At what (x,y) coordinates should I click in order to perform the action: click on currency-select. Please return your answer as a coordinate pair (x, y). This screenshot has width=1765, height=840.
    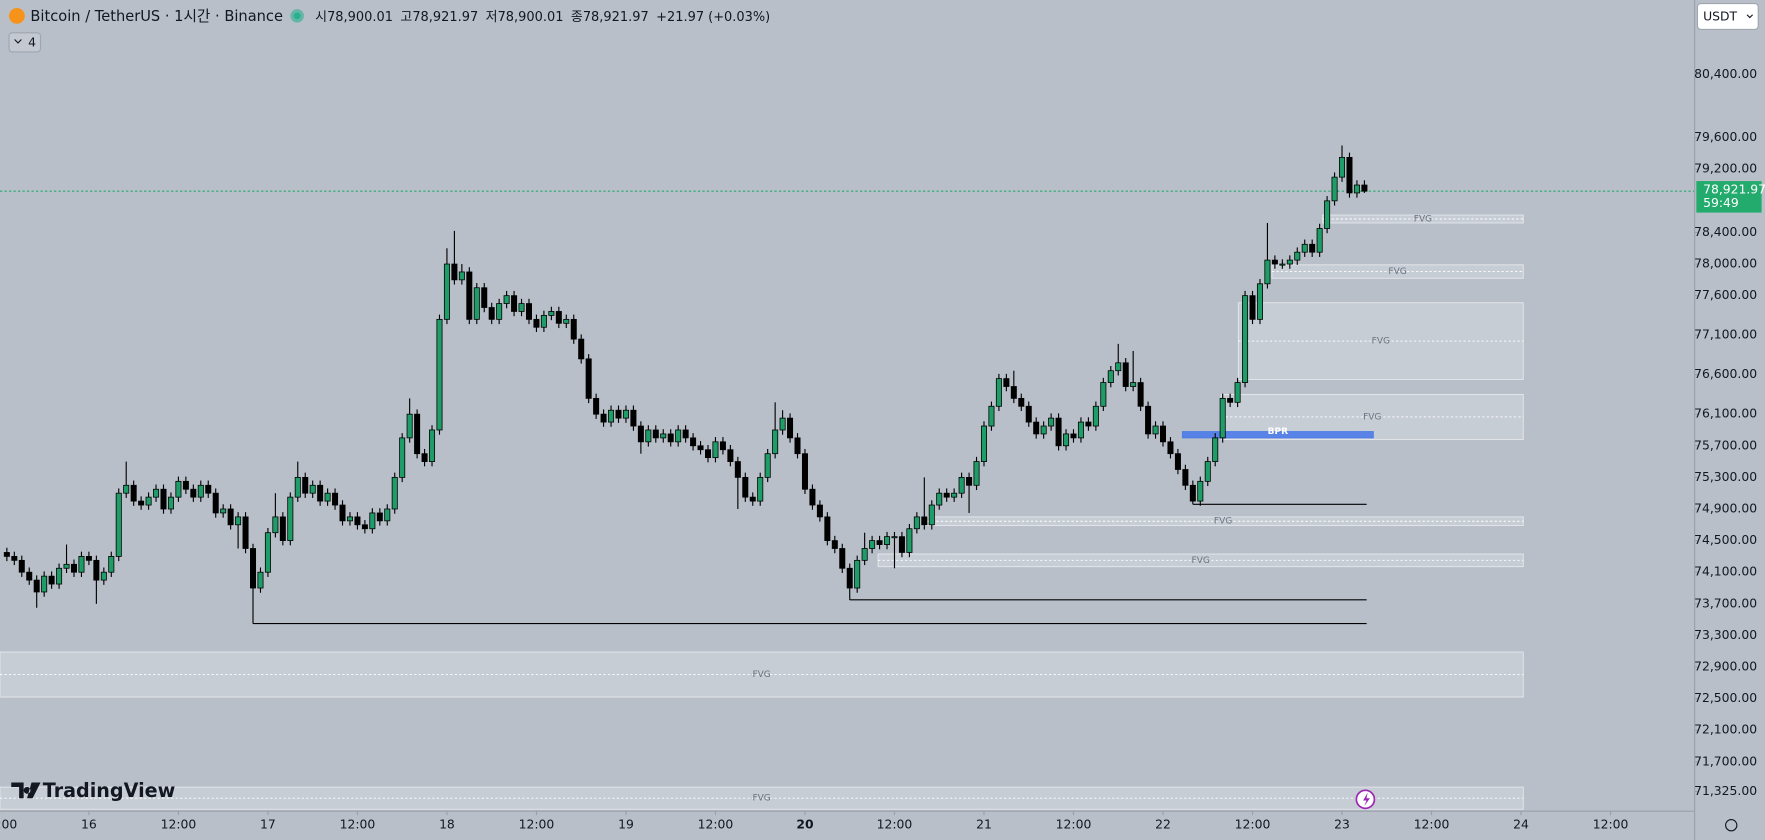
    Looking at the image, I should click on (1727, 16).